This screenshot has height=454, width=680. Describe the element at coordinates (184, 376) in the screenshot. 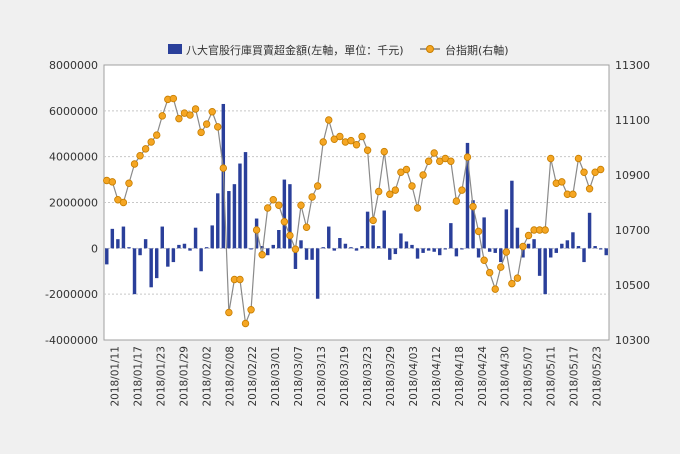

I see `x-axis-tick-label: 2018/01/29` at that location.